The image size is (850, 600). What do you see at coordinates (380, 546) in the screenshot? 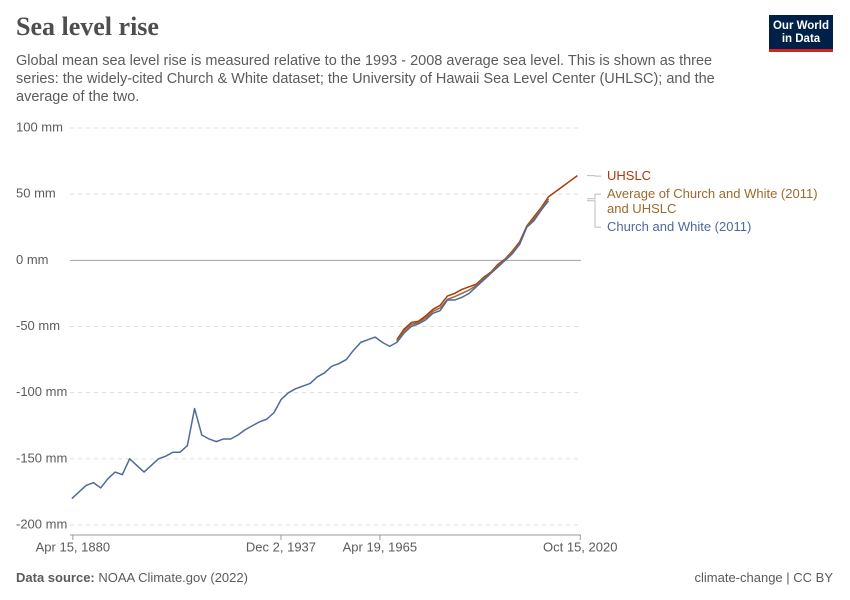
I see `x-tick-label: Apr 19, 1965` at bounding box center [380, 546].